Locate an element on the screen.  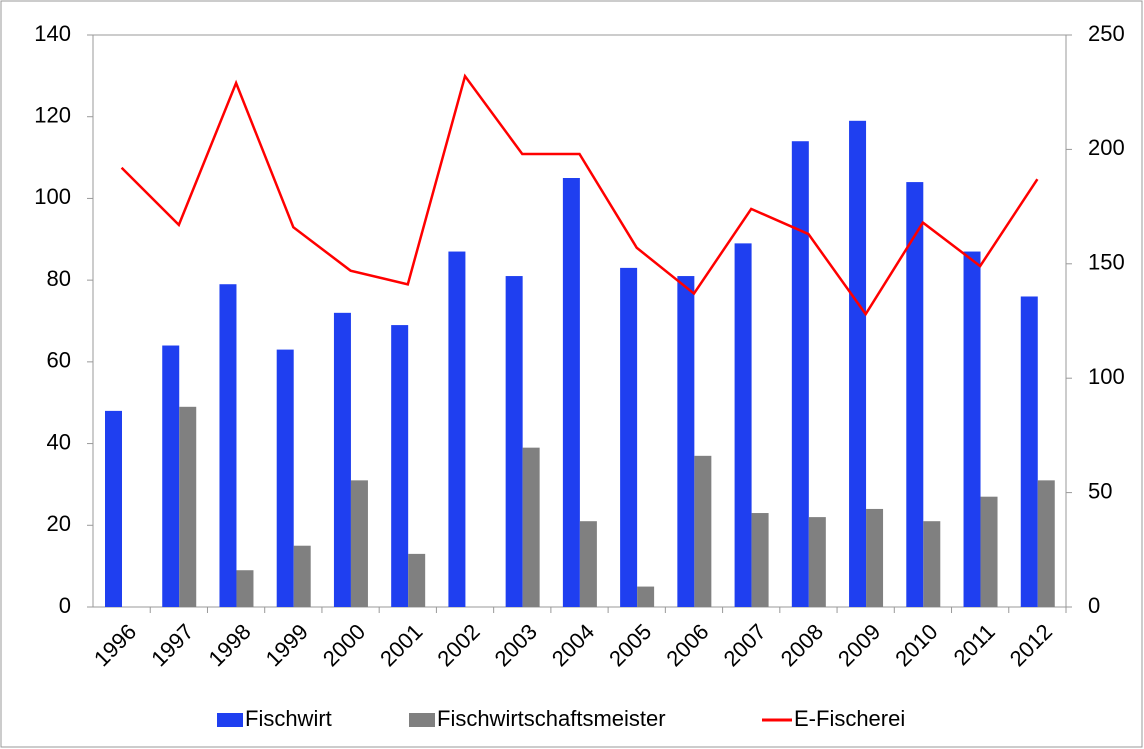
y2-tick-label: 150 is located at coordinates (1106, 262).